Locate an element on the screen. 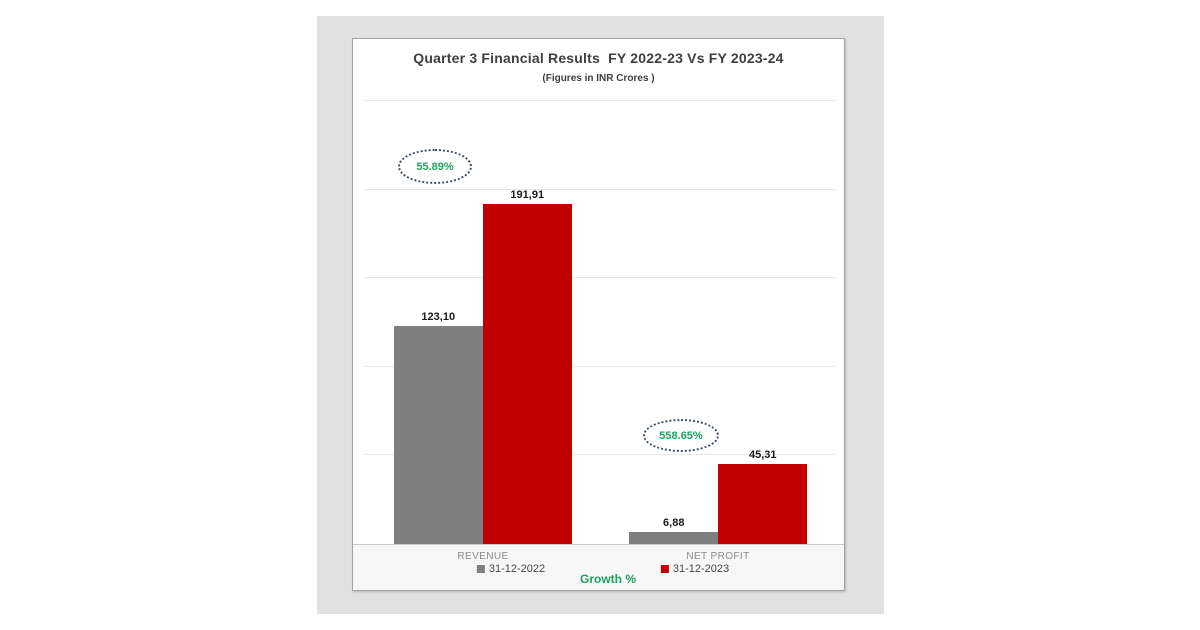 The image size is (1200, 630). growth-badge-revenue: 55.89% is located at coordinates (435, 166).